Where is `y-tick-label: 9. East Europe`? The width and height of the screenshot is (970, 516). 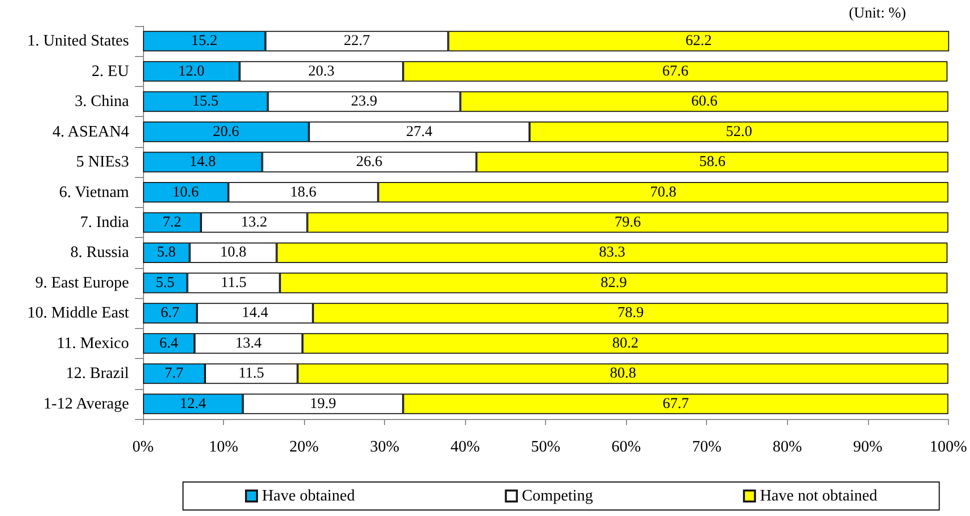
y-tick-label: 9. East Europe is located at coordinates (82, 283).